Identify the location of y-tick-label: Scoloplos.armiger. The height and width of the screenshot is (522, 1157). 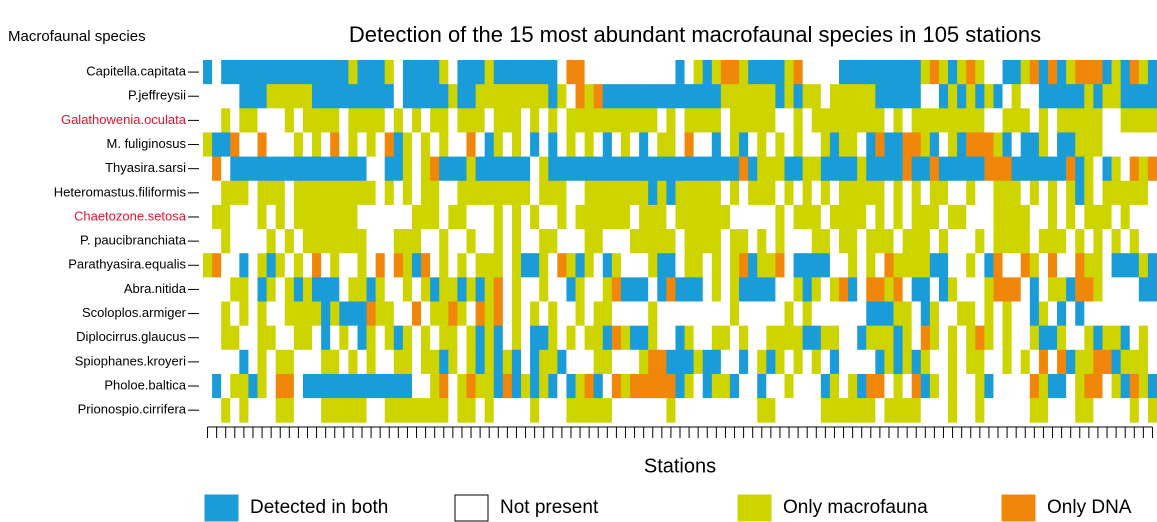
(134, 312).